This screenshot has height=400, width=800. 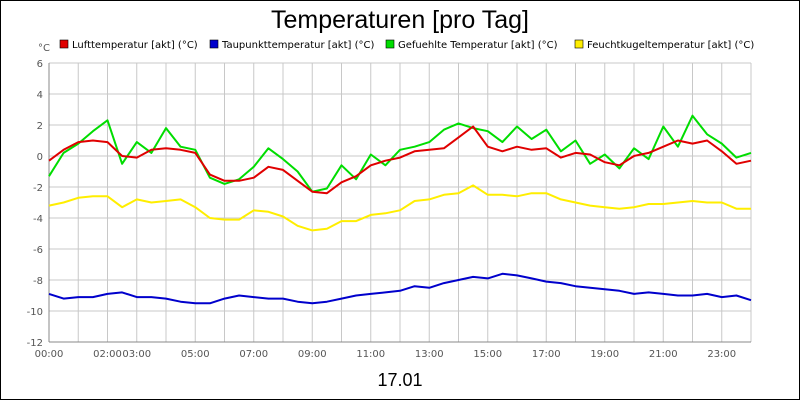 What do you see at coordinates (40, 64) in the screenshot?
I see `y-tick-label: 6` at bounding box center [40, 64].